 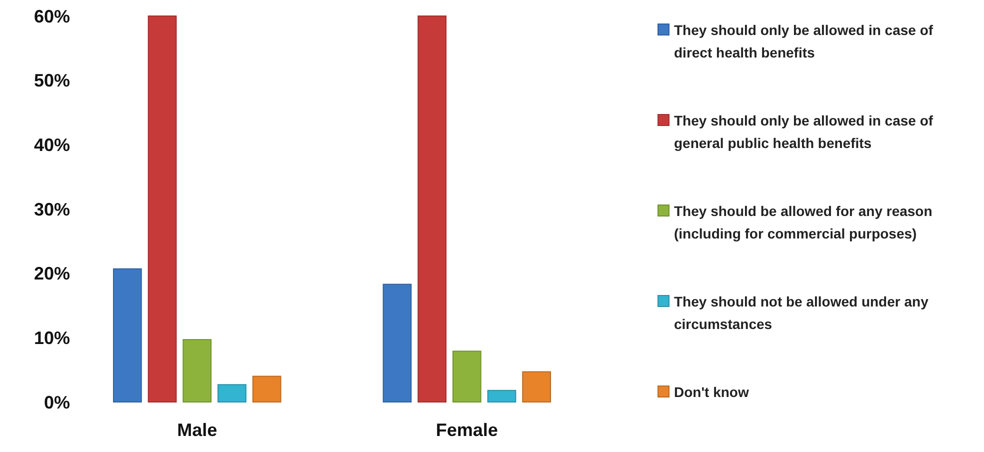 I want to click on y-tick-label: 60%, so click(x=52, y=16).